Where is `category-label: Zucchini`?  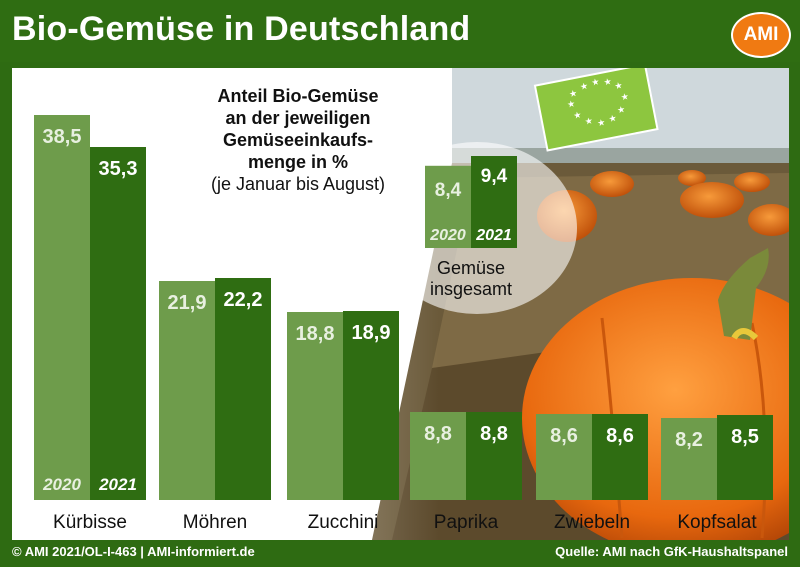
category-label: Zucchini is located at coordinates (343, 522).